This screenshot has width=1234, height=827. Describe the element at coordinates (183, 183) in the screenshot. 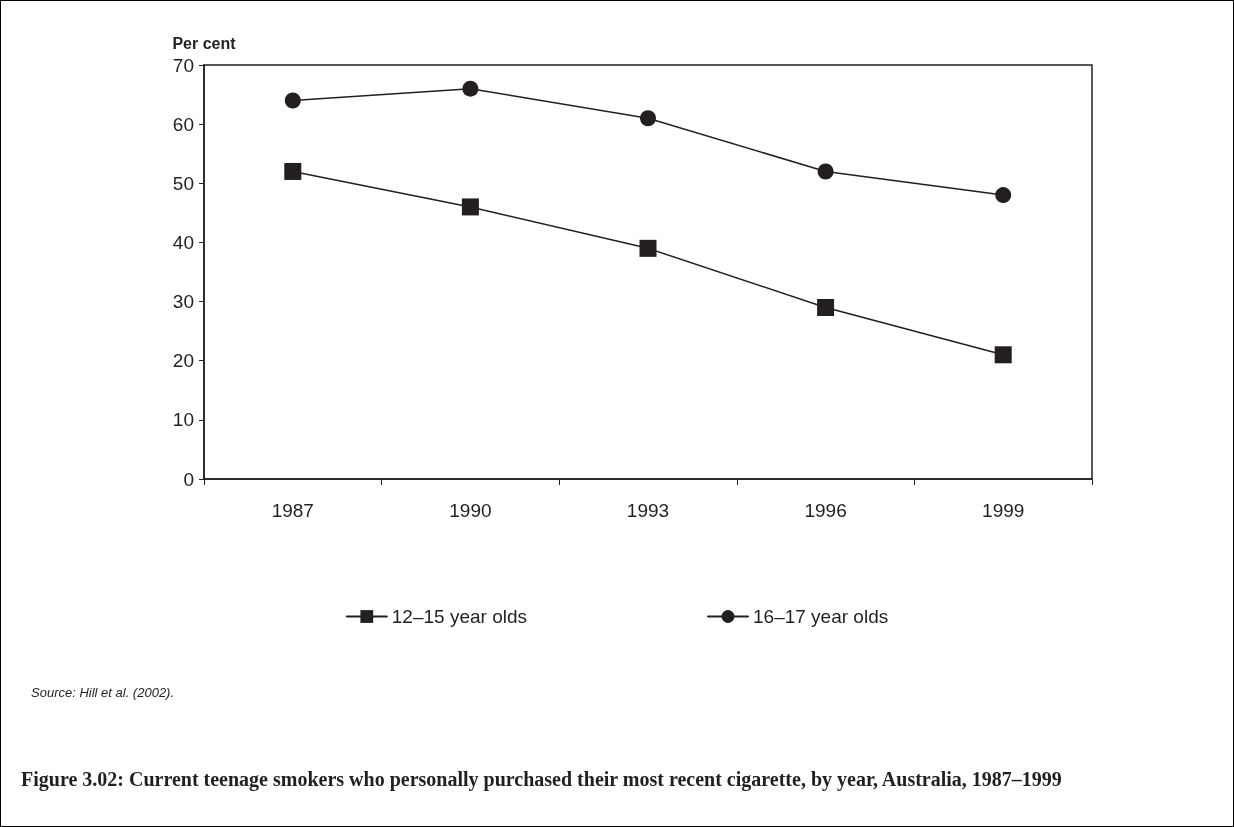

I see `y-tick-label: 50` at that location.